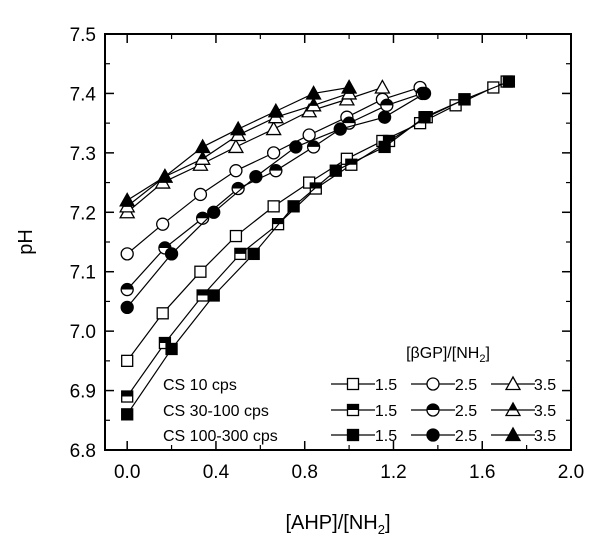 Image resolution: width=592 pixels, height=546 pixels. Describe the element at coordinates (216, 411) in the screenshot. I see `legend-row-label: CS 30-100 cps` at that location.